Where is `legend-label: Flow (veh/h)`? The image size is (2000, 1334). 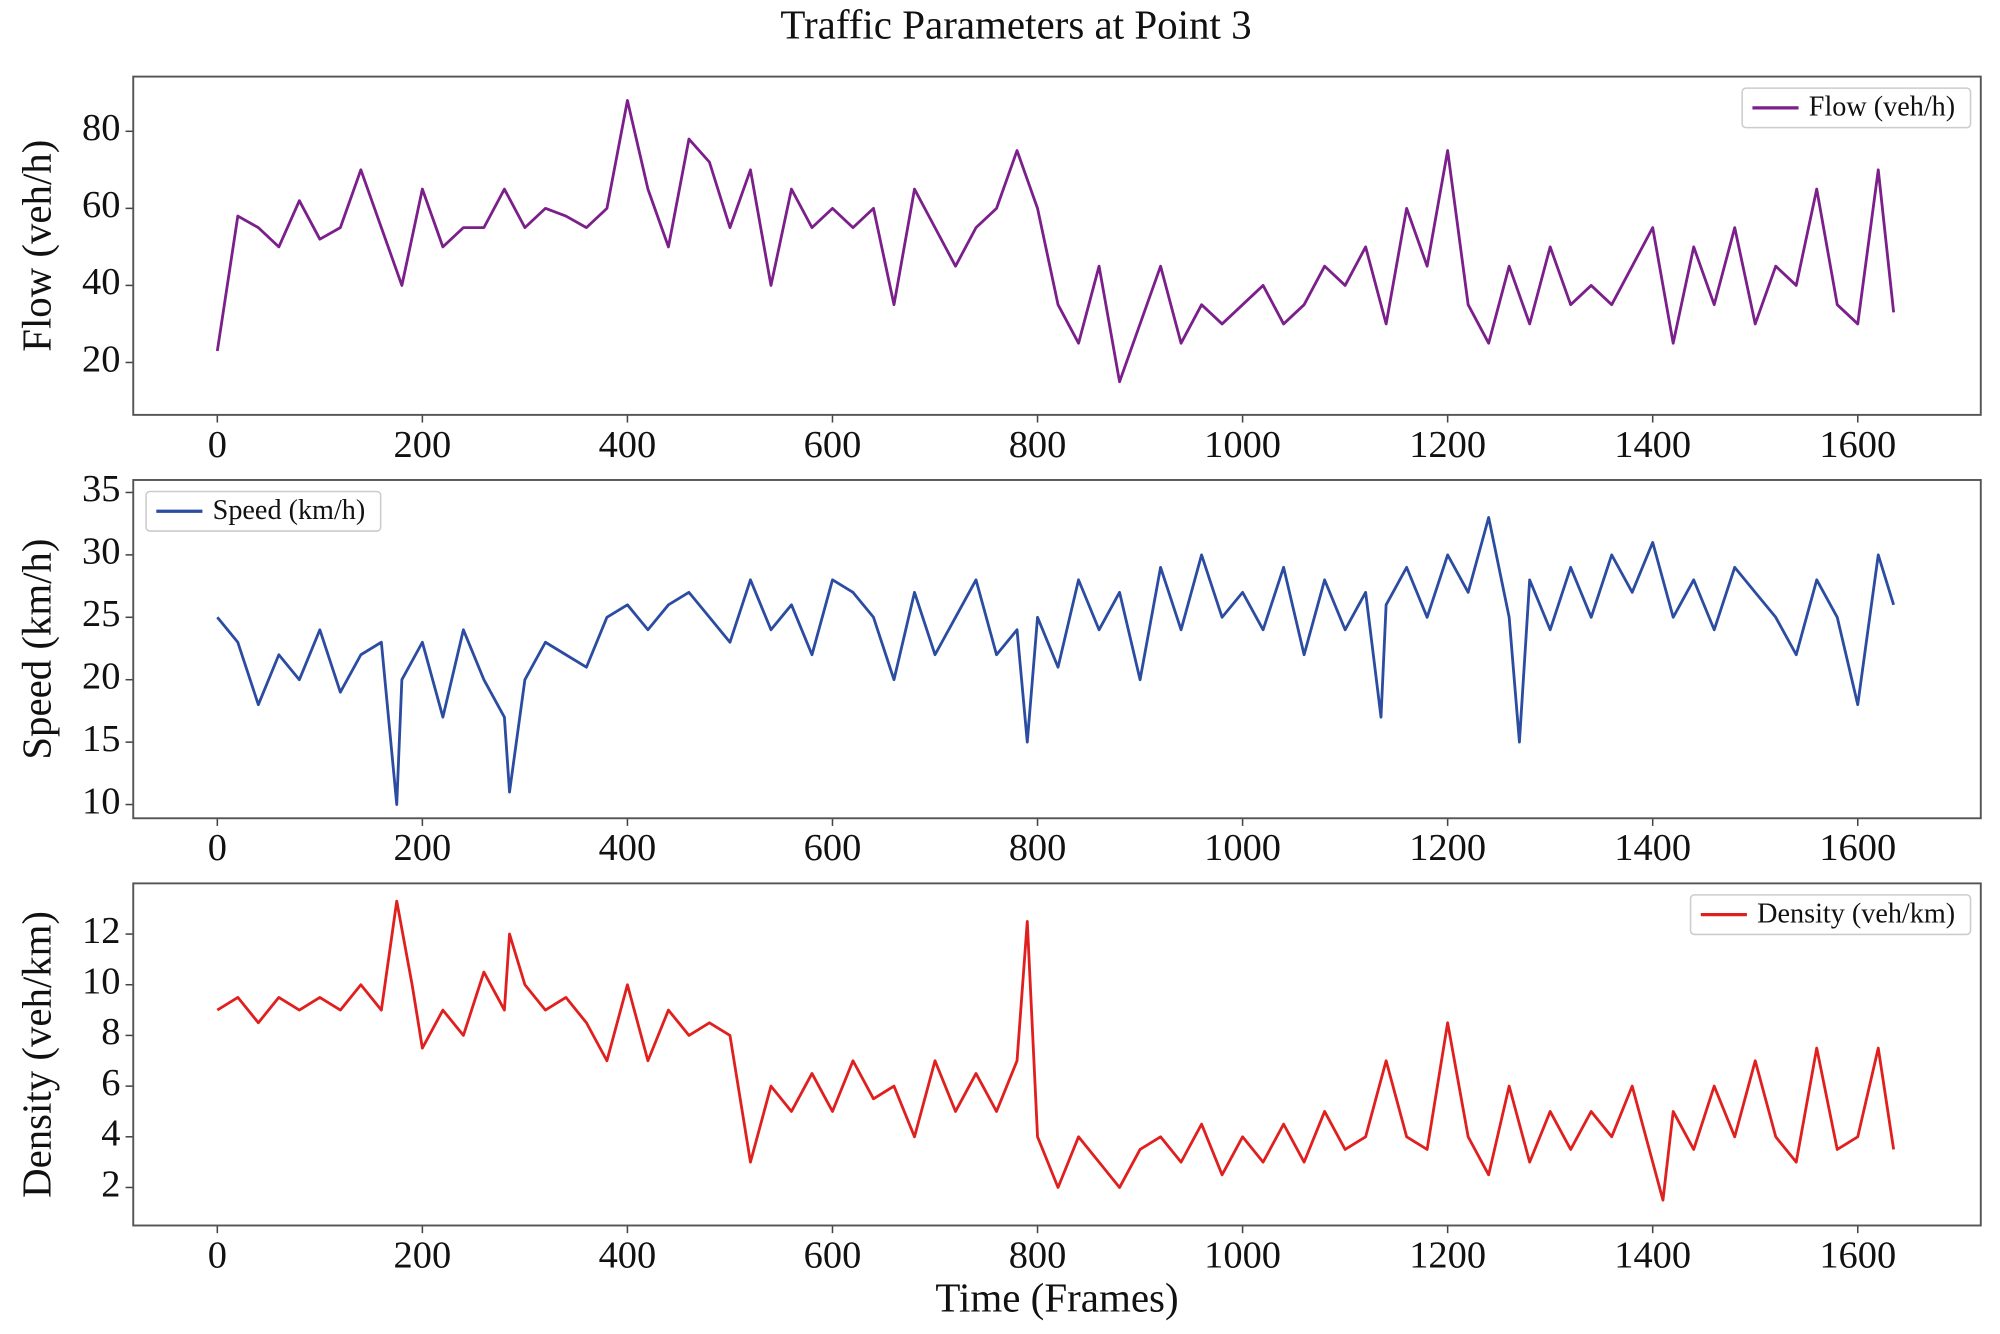 legend-label: Flow (veh/h) is located at coordinates (1882, 107).